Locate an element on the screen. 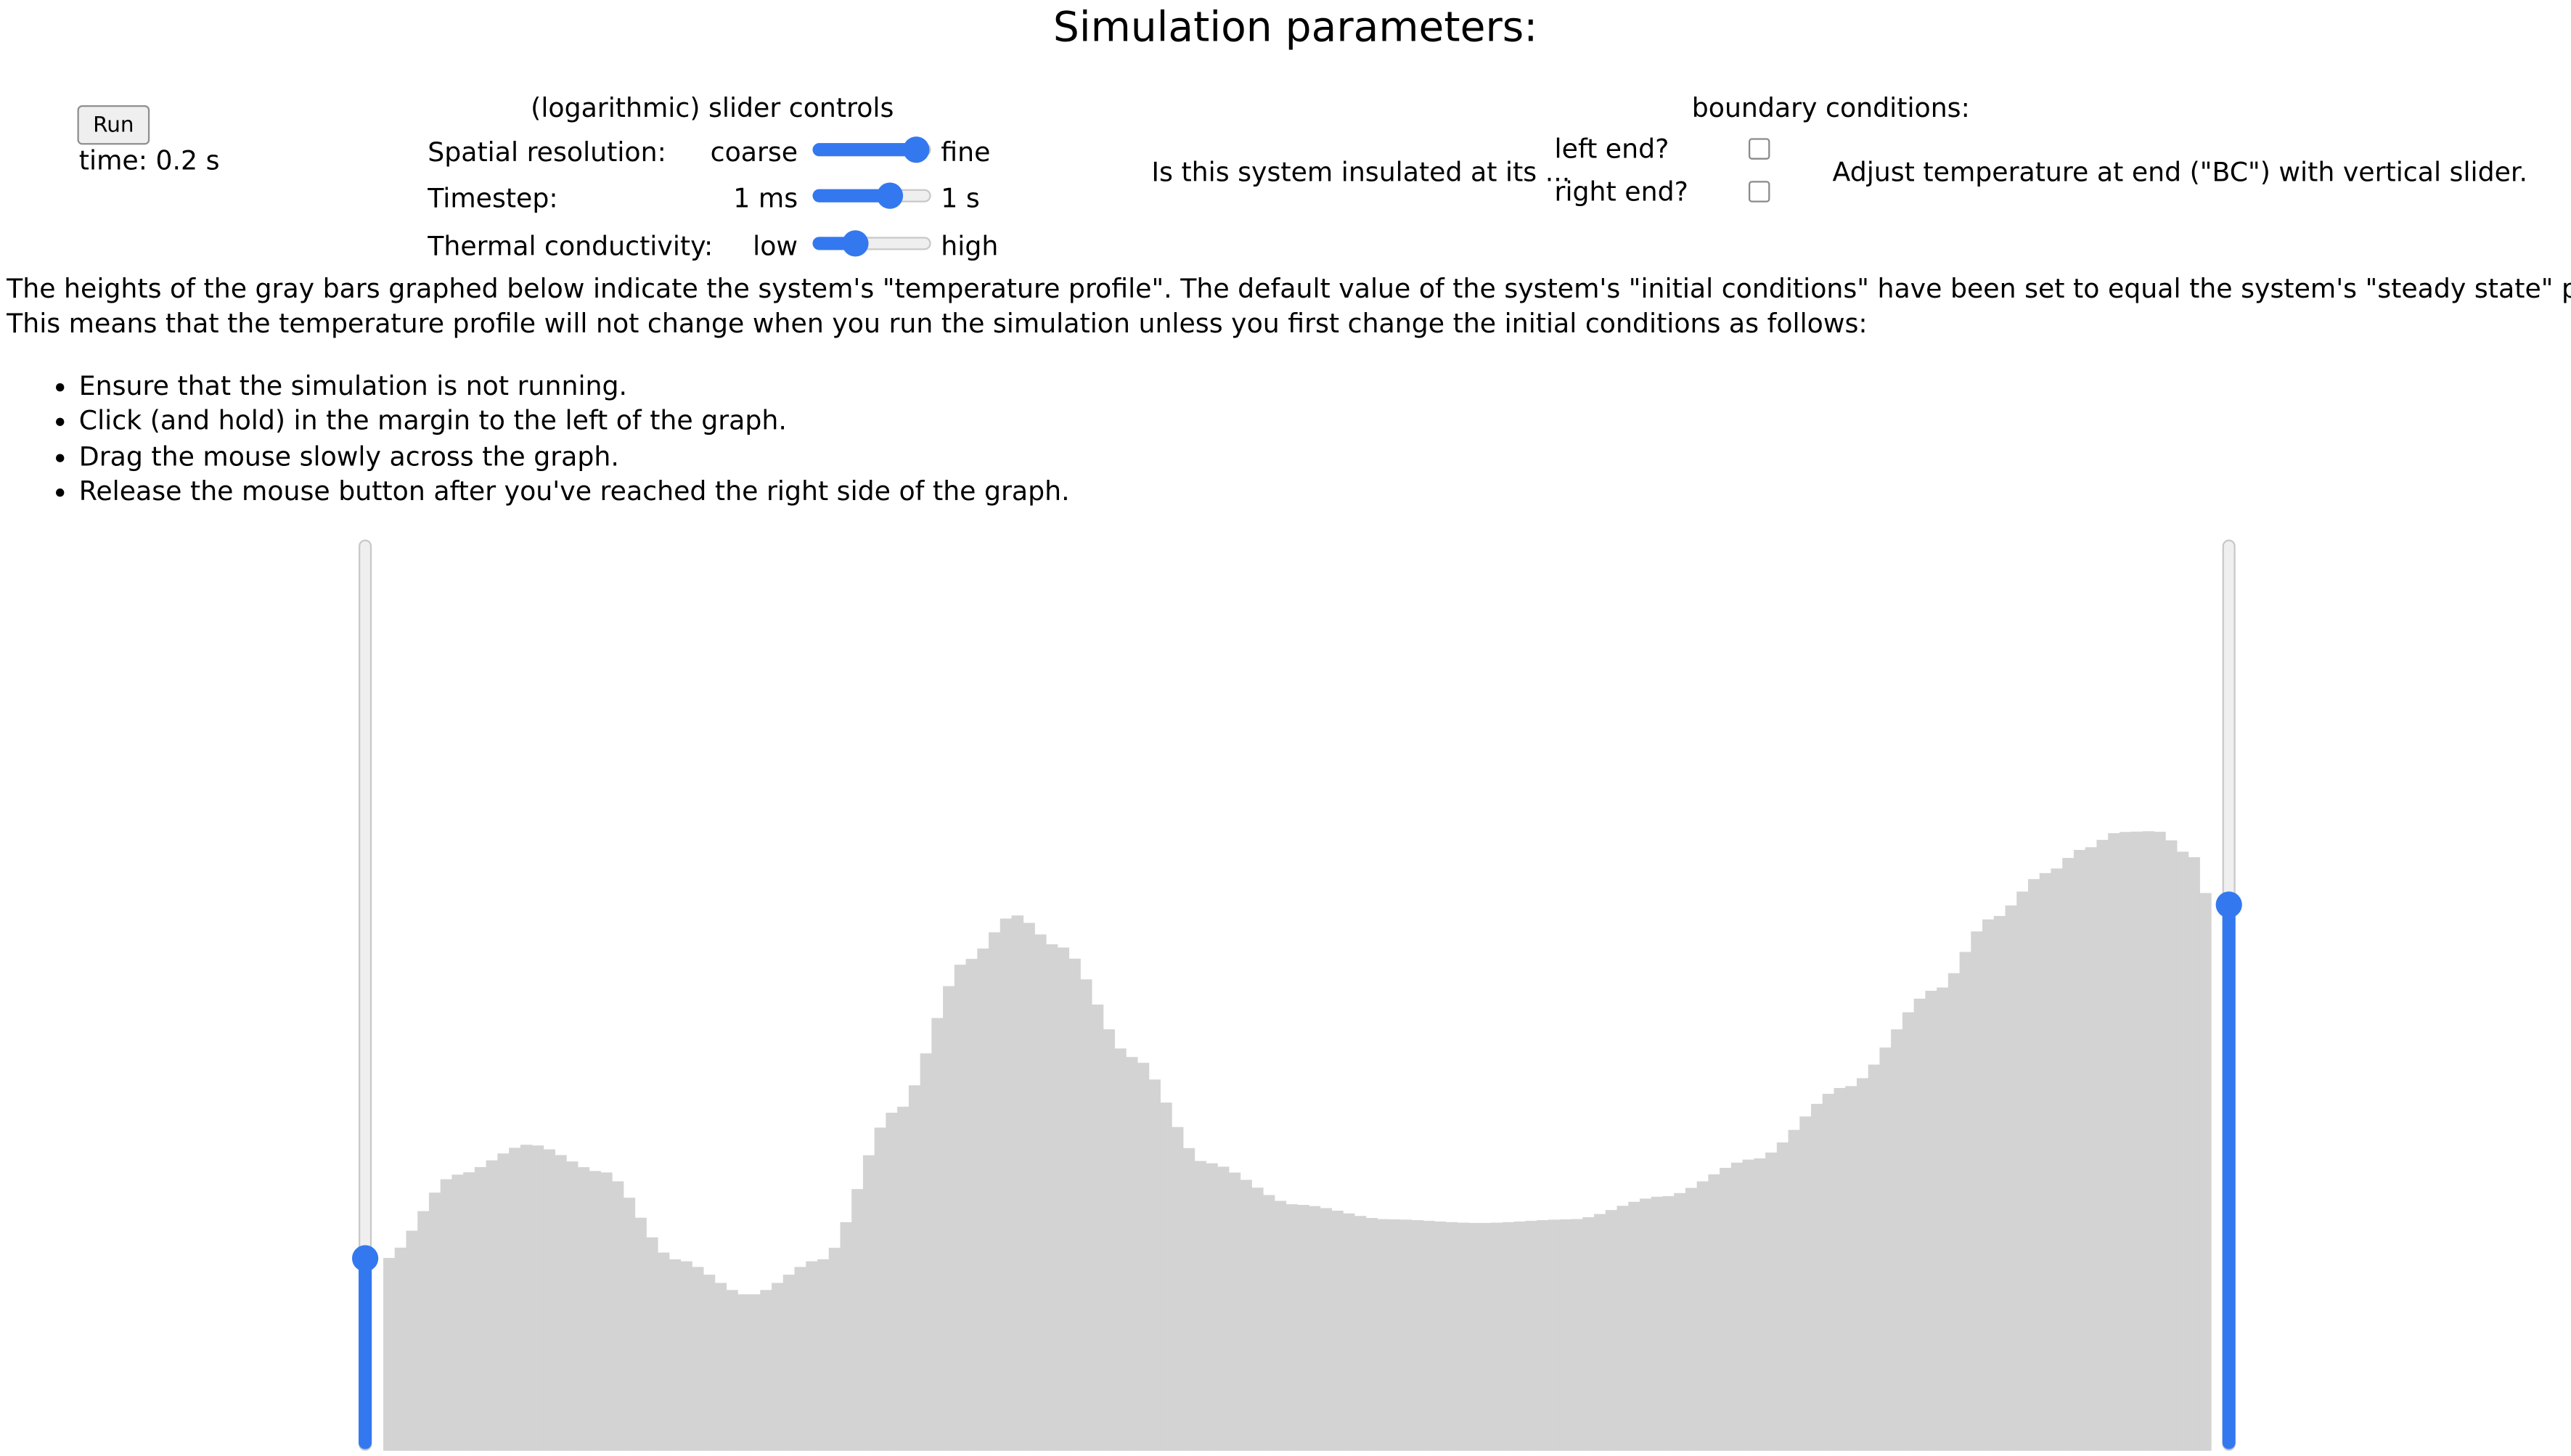  spatial-resolution-slider is located at coordinates (871, 149).